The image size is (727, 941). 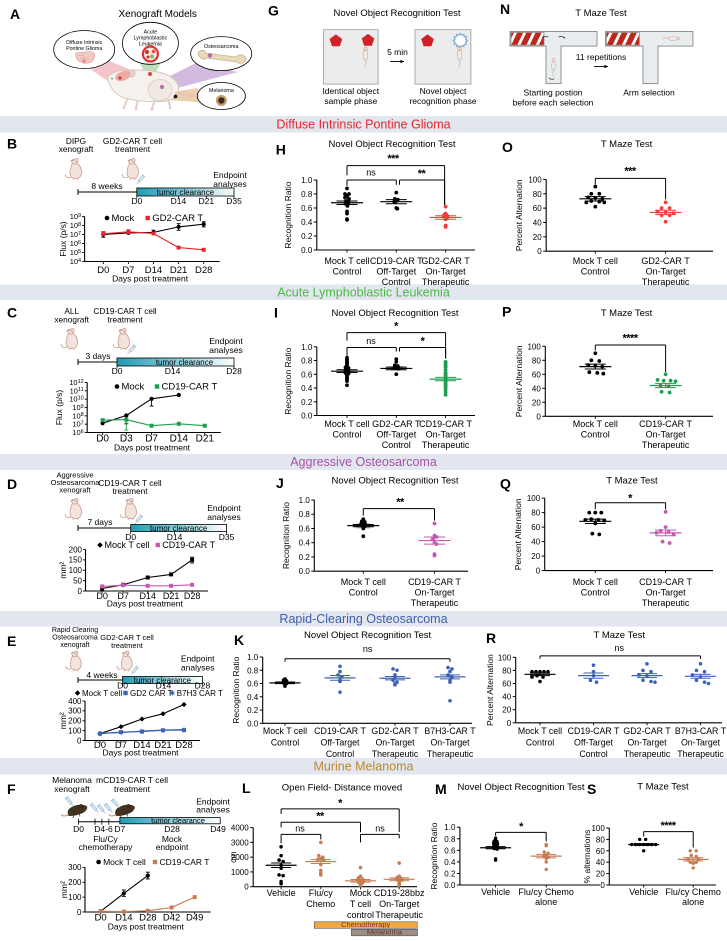 What do you see at coordinates (123, 918) in the screenshot?
I see `svg-text: D14` at bounding box center [123, 918].